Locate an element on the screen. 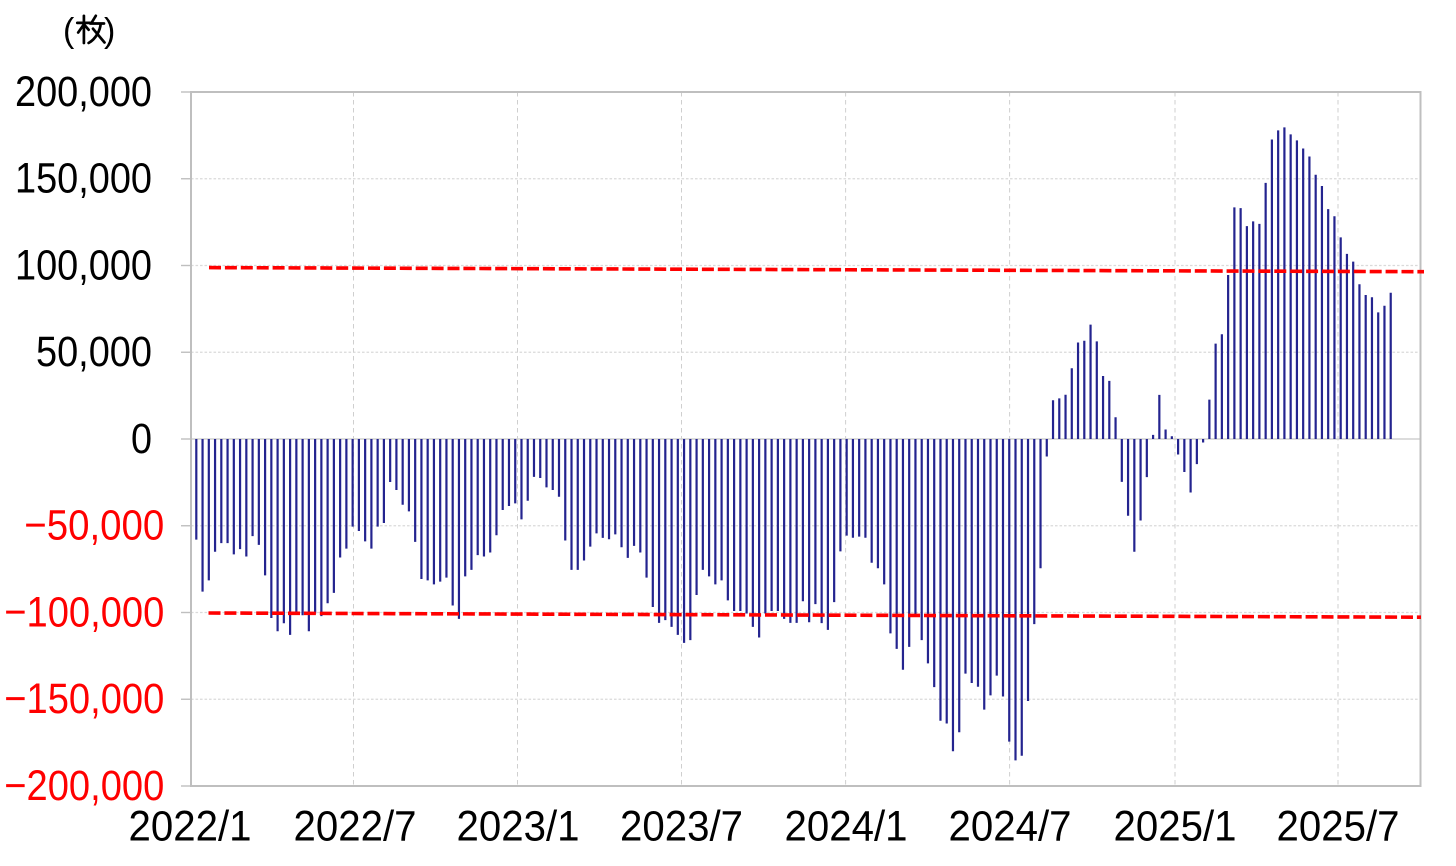 The height and width of the screenshot is (866, 1456). svg-text: 2024/1 is located at coordinates (846, 827).